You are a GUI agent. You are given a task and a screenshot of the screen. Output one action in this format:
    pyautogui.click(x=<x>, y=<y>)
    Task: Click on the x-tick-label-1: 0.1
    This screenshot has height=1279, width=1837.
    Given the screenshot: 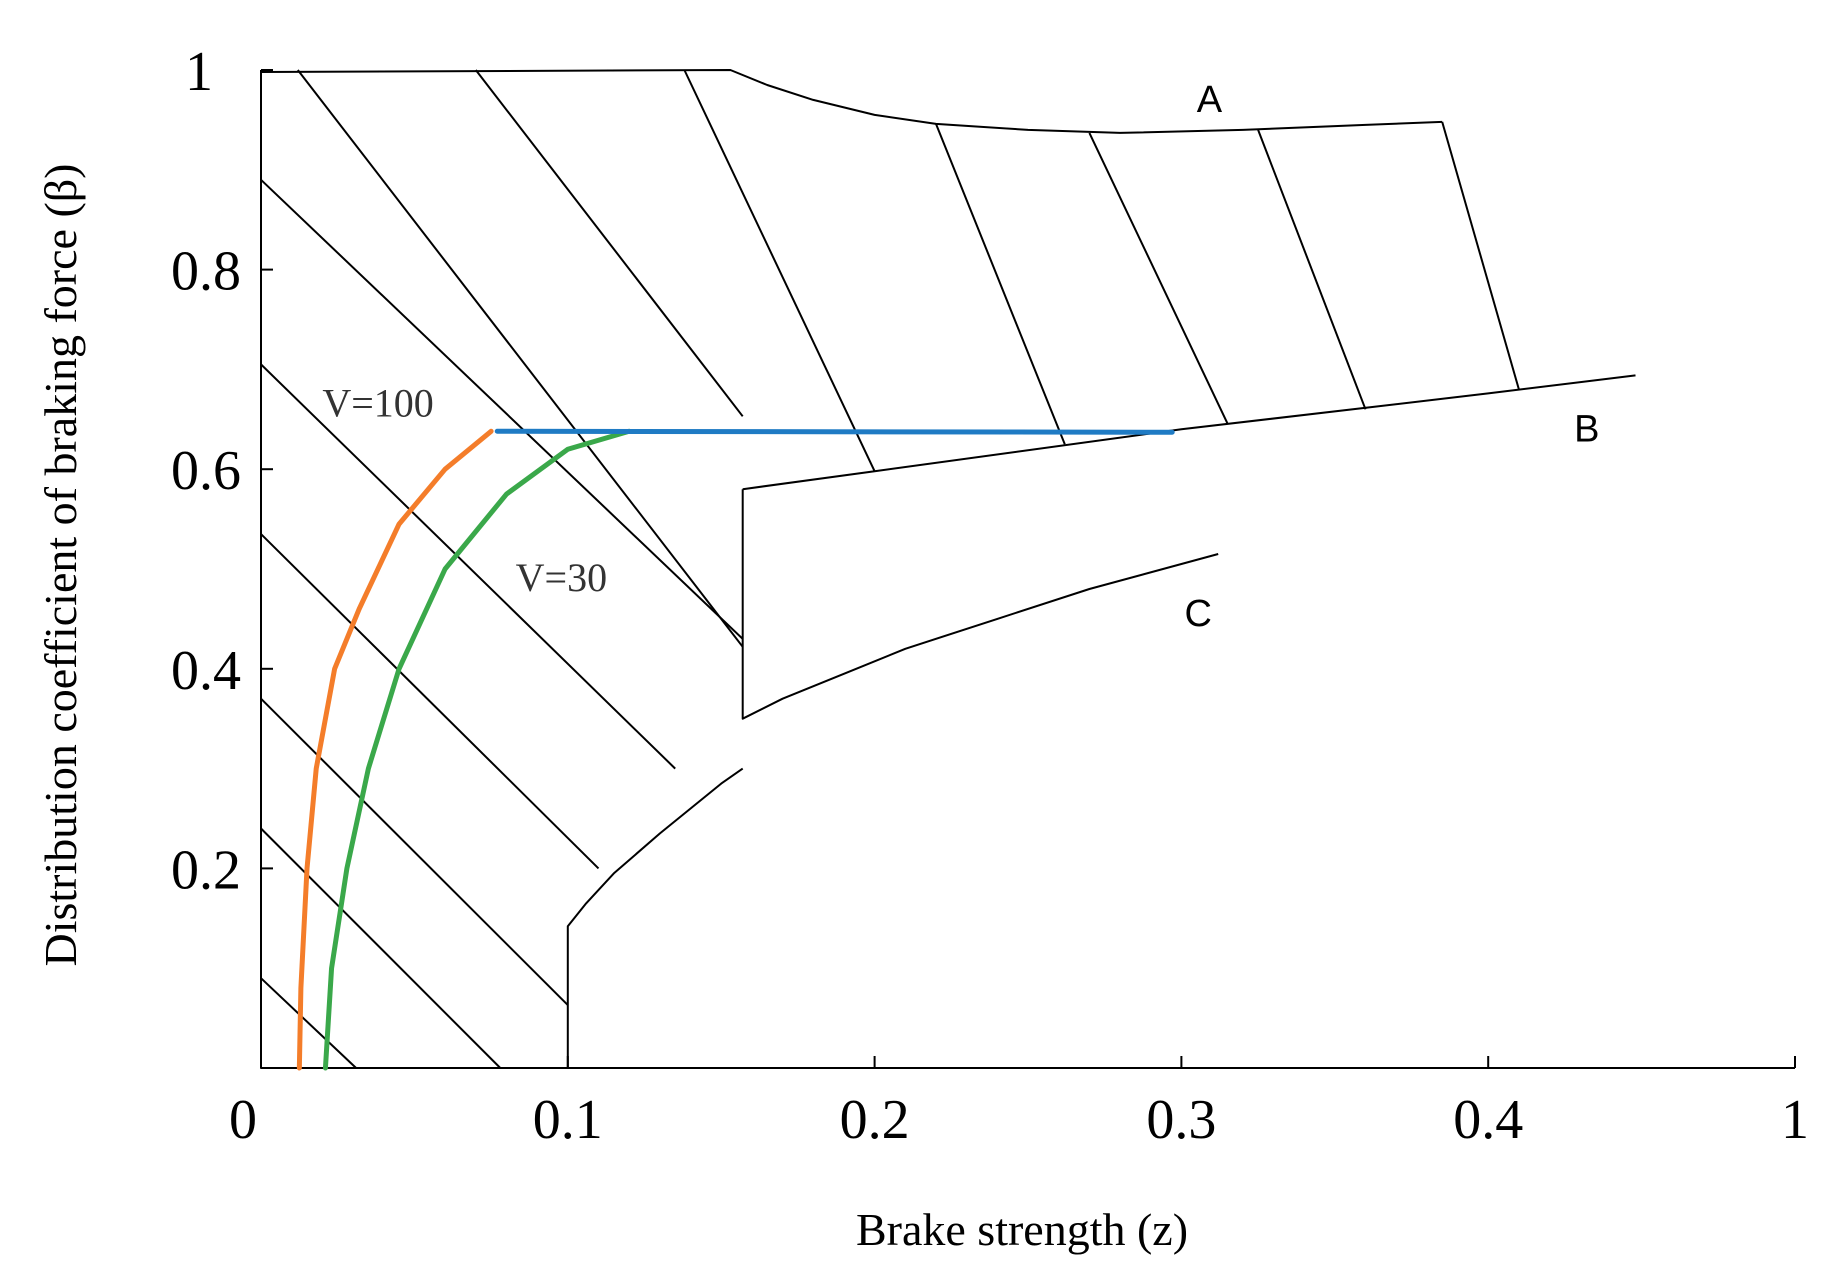 What is the action you would take?
    pyautogui.click(x=568, y=1120)
    